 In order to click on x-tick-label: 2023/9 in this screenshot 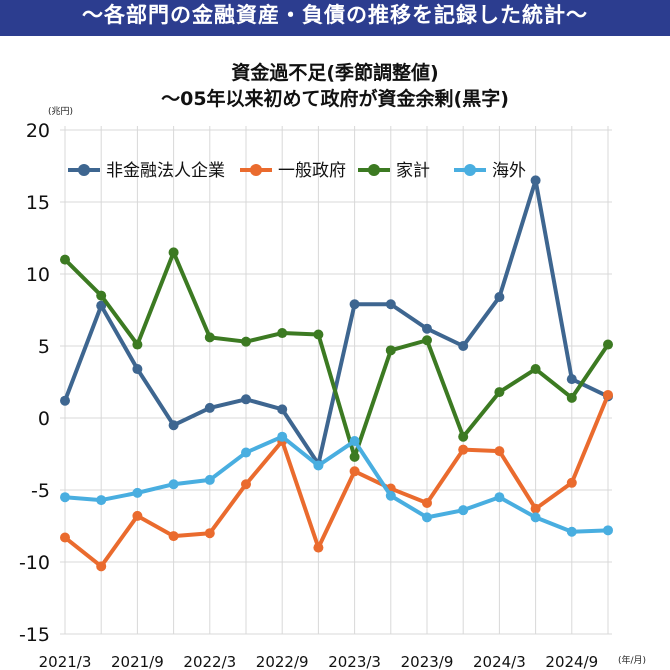, I will do `click(427, 661)`.